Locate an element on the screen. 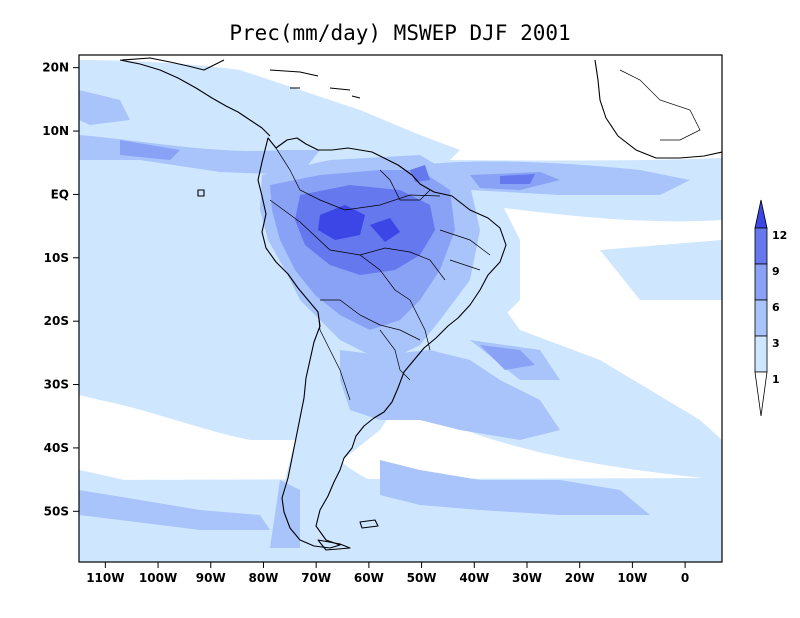  africa-coast is located at coordinates (658, 109).